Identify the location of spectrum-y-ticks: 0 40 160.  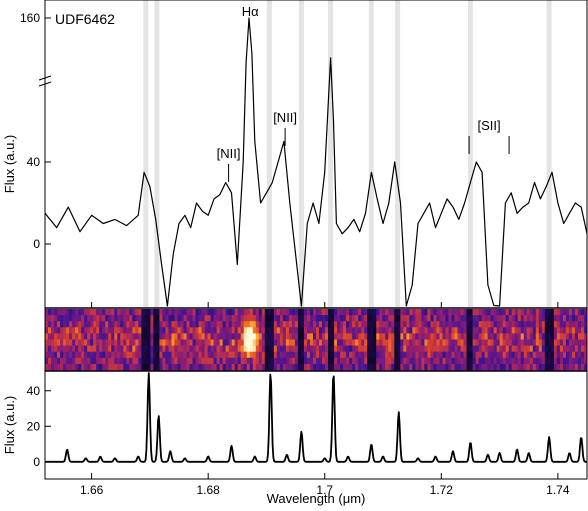
(35, 131).